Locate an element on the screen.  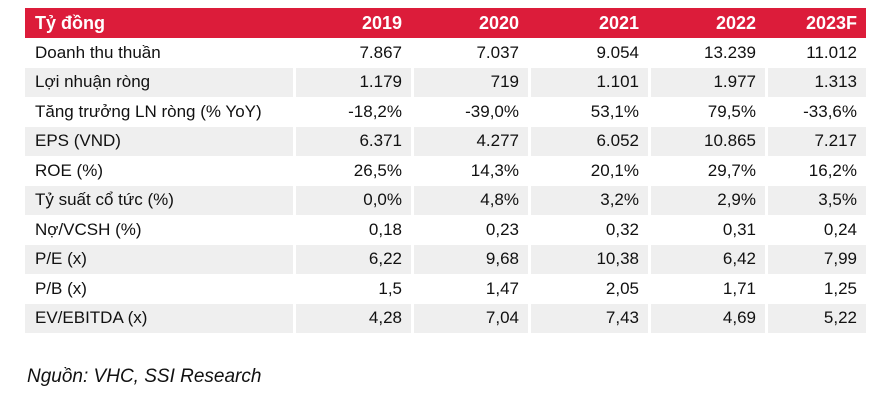
cell-value: 0,31 is located at coordinates (706, 230).